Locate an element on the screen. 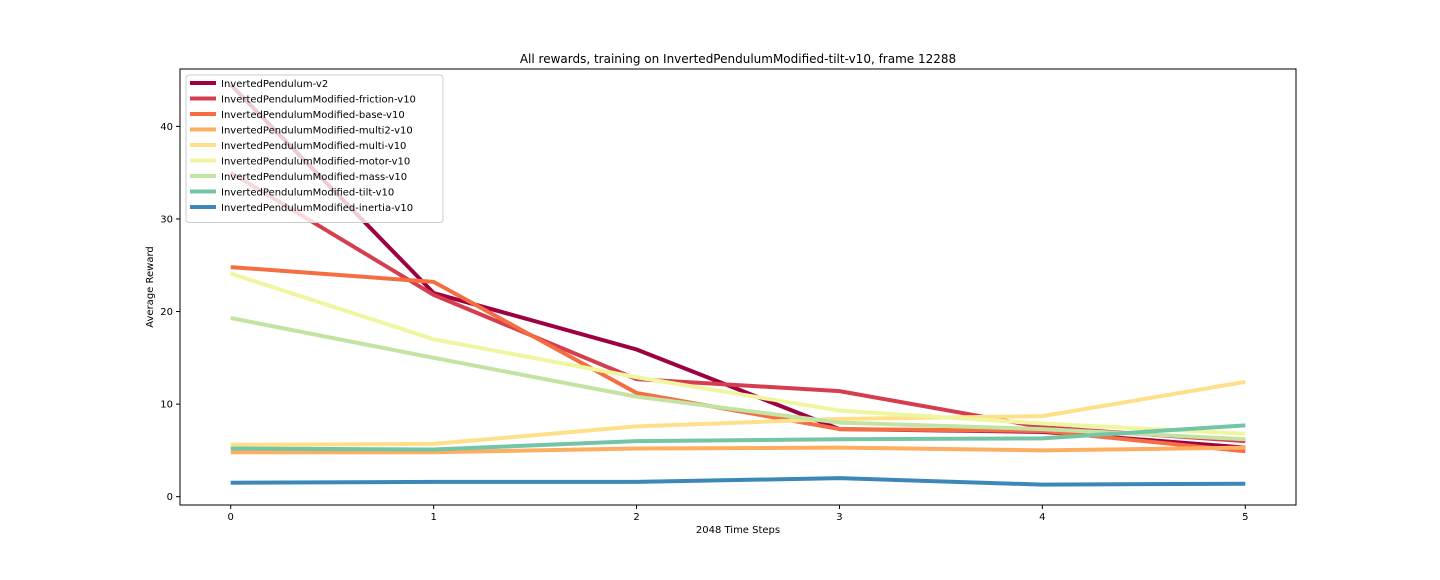 This screenshot has width=1440, height=580. legend-box is located at coordinates (314, 148).